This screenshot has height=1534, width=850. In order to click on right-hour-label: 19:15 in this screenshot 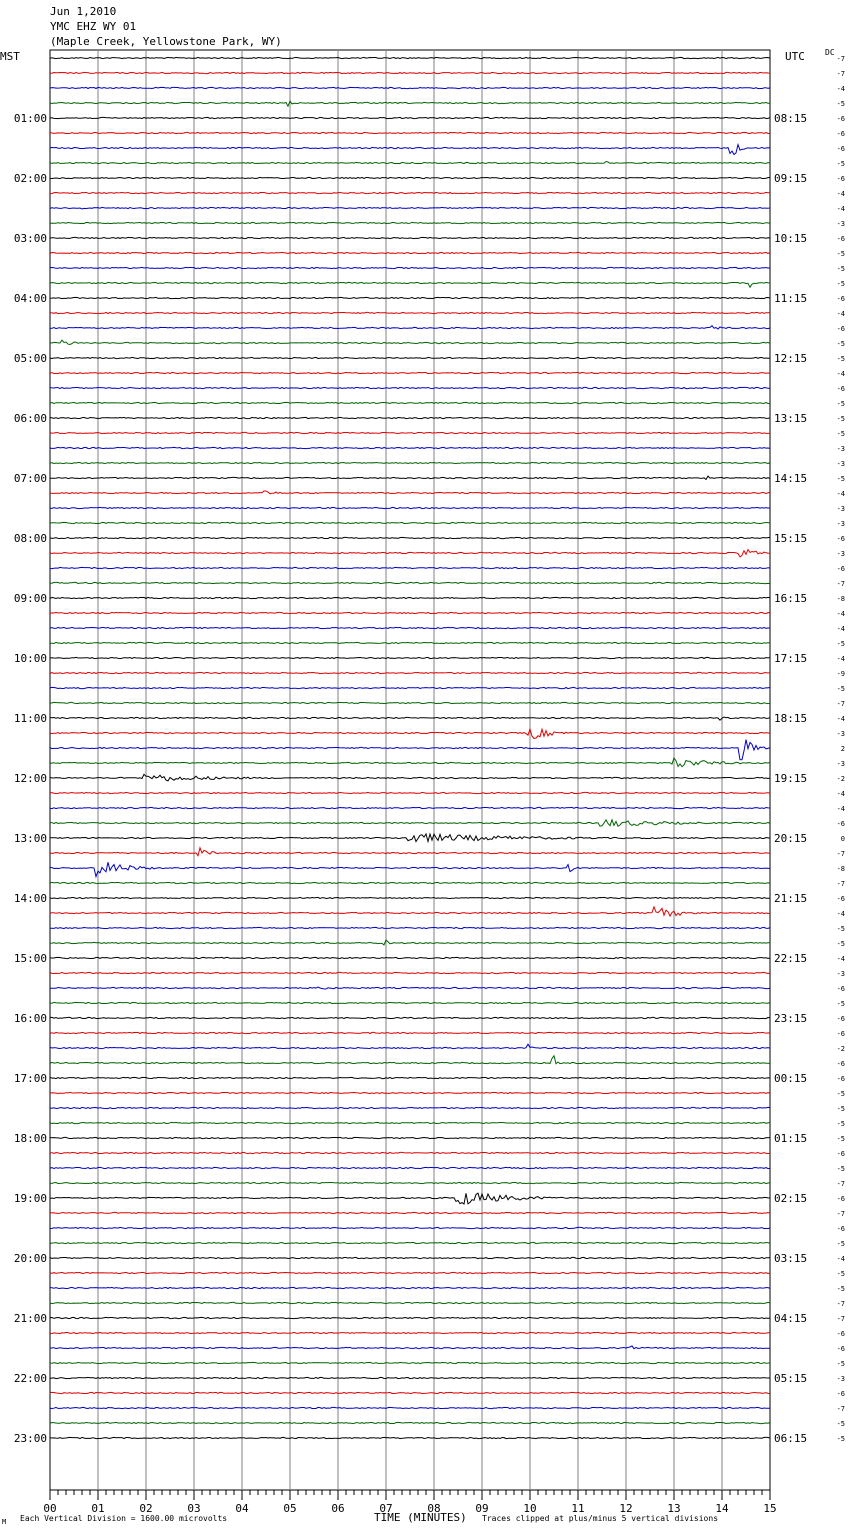, I will do `click(790, 778)`.